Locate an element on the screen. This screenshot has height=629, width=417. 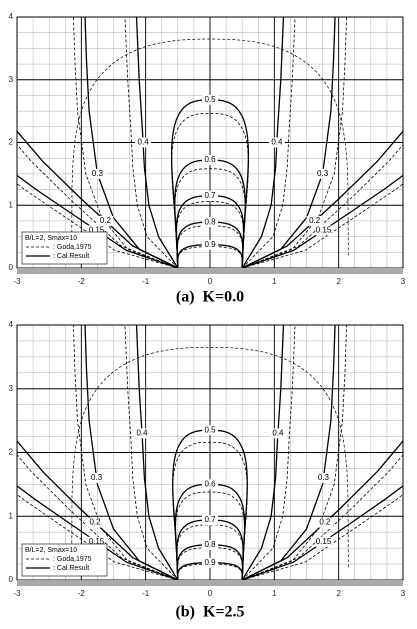
x-tick-label: 1 is located at coordinates (274, 281).